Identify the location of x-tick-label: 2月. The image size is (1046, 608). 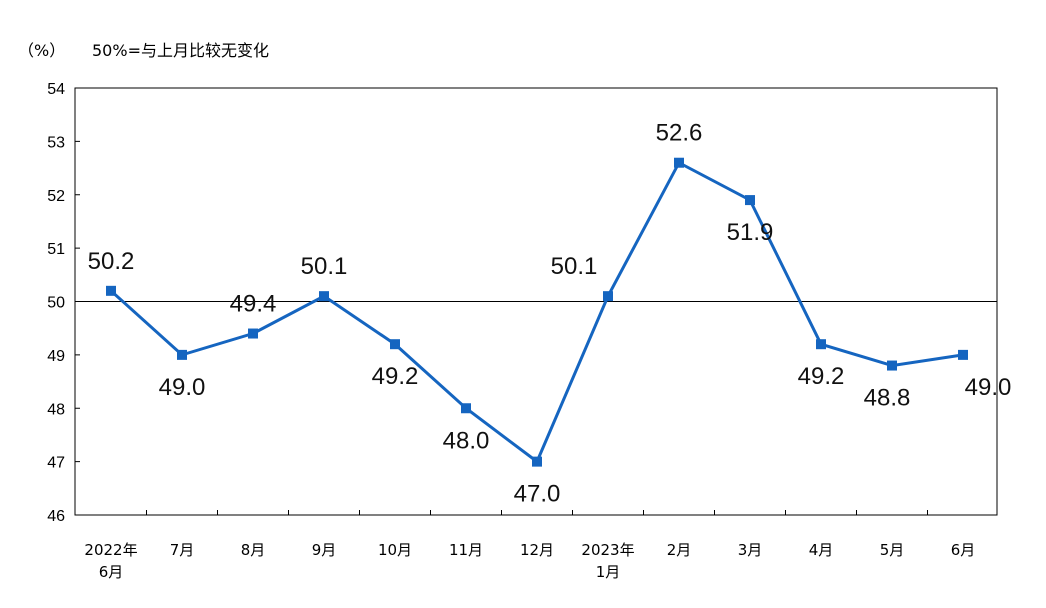
(679, 550).